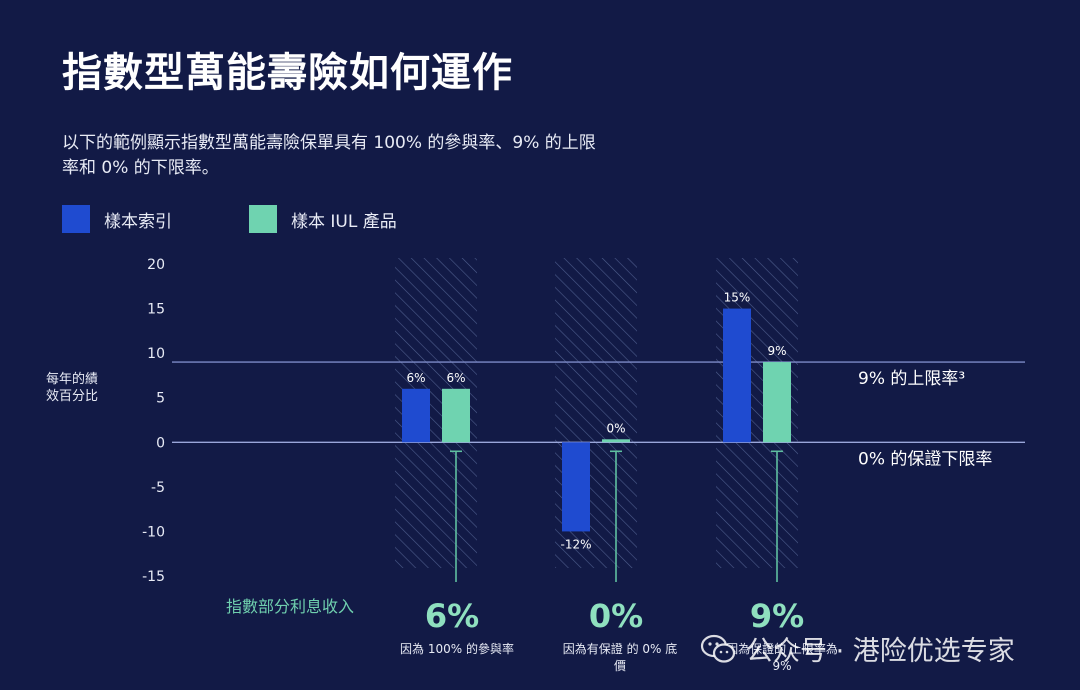 Image resolution: width=1080 pixels, height=690 pixels. Describe the element at coordinates (777, 616) in the screenshot. I see `interest-value-3: 9%` at that location.